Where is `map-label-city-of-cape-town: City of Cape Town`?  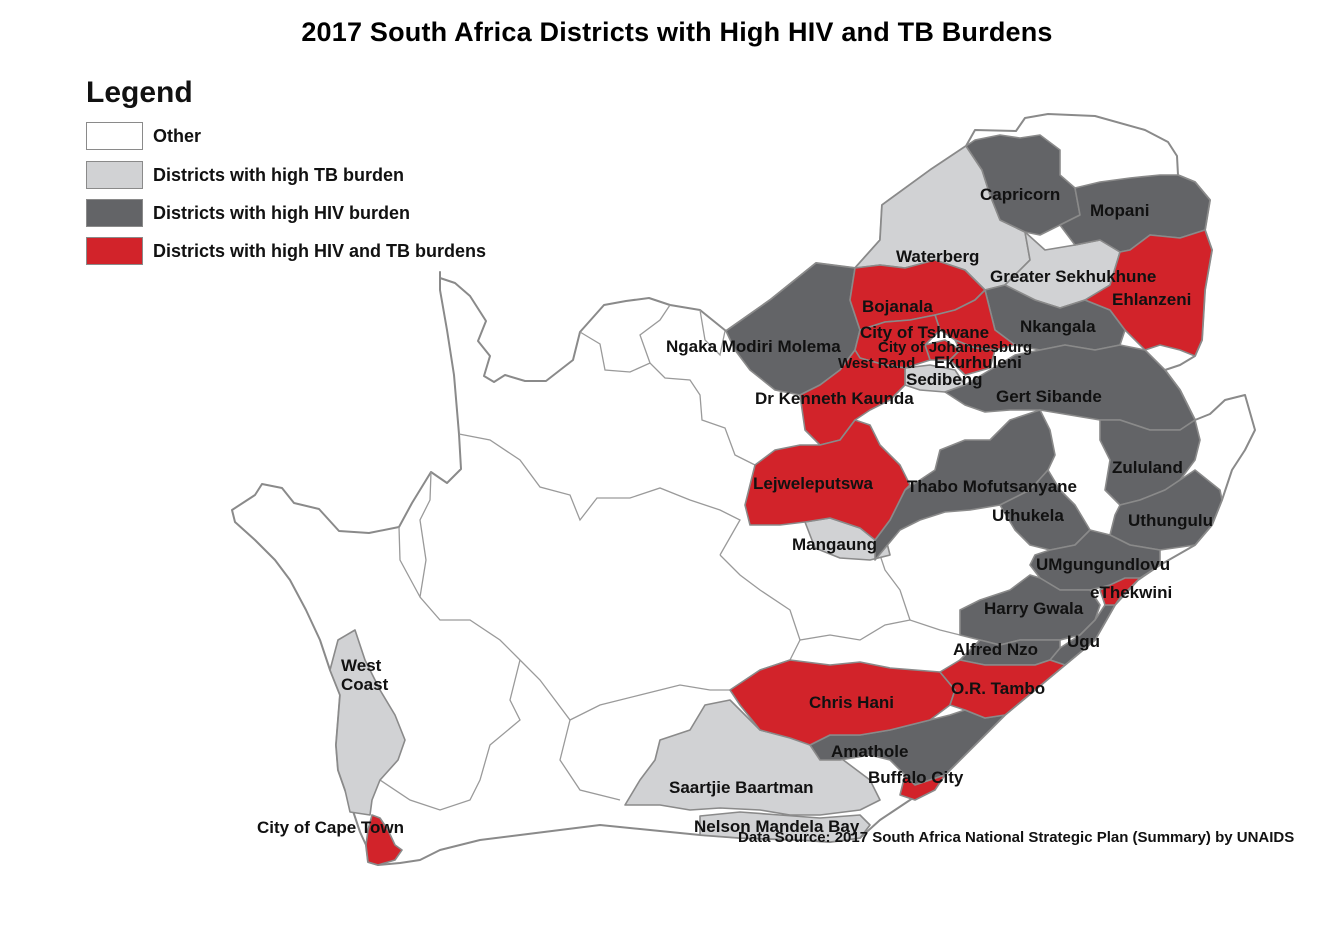 map-label-city-of-cape-town: City of Cape Town is located at coordinates (330, 827).